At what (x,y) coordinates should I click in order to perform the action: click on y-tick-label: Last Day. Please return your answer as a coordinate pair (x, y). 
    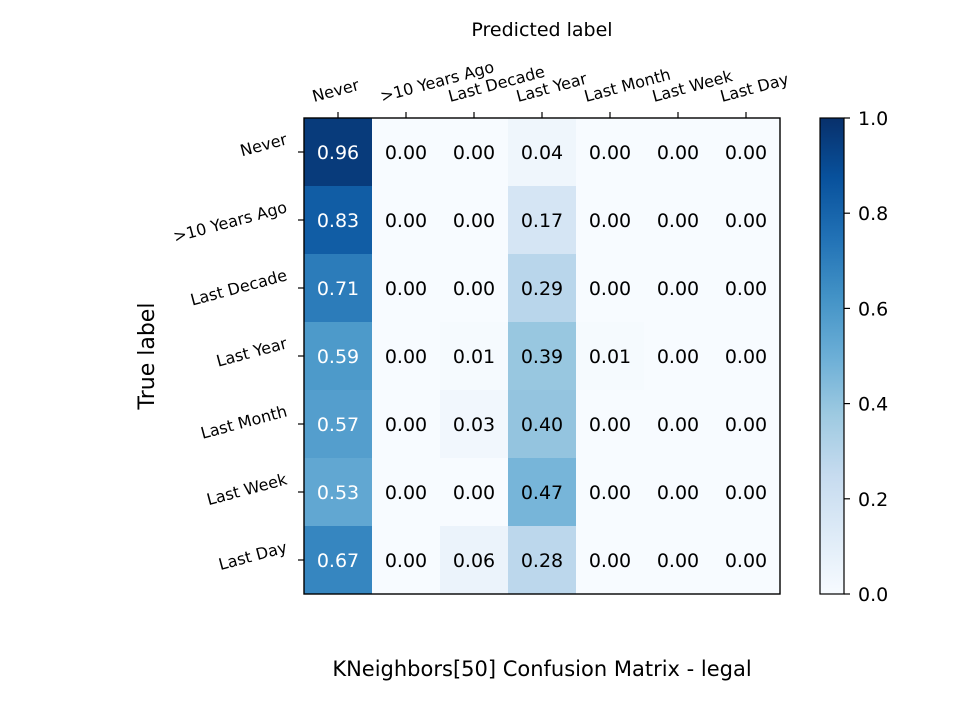
    Looking at the image, I should click on (252, 556).